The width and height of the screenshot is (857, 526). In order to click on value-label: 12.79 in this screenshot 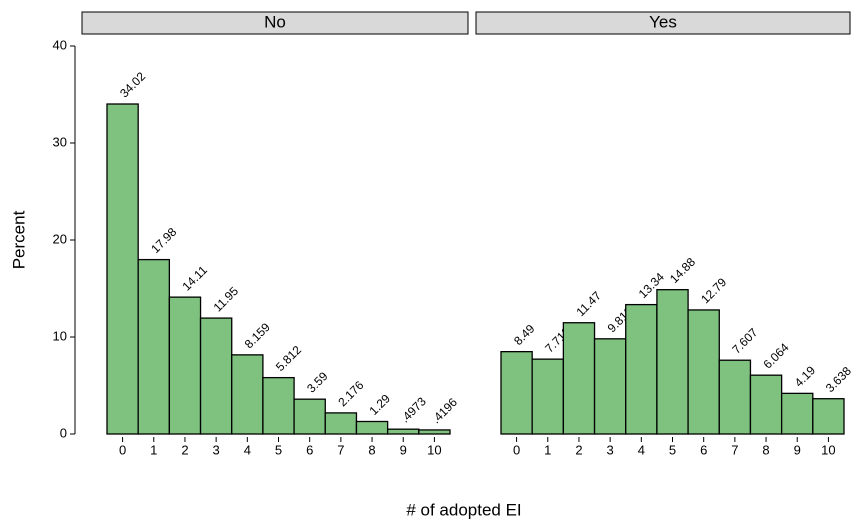, I will do `click(713, 290)`.